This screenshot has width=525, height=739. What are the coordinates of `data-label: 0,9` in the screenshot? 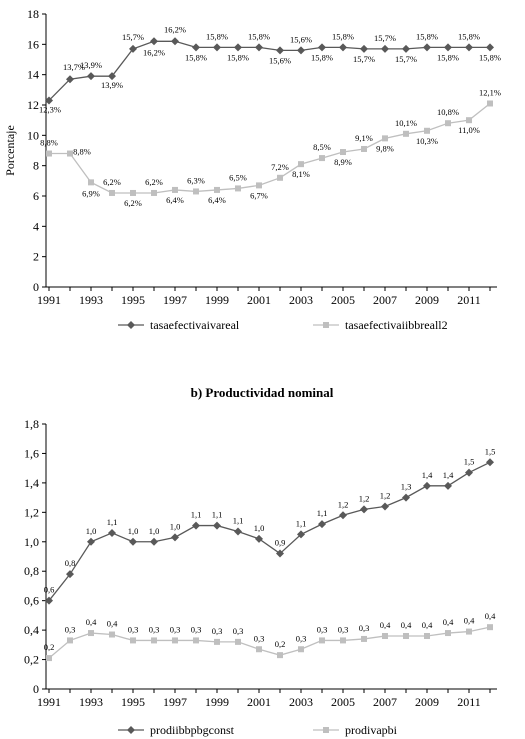 It's located at (280, 543).